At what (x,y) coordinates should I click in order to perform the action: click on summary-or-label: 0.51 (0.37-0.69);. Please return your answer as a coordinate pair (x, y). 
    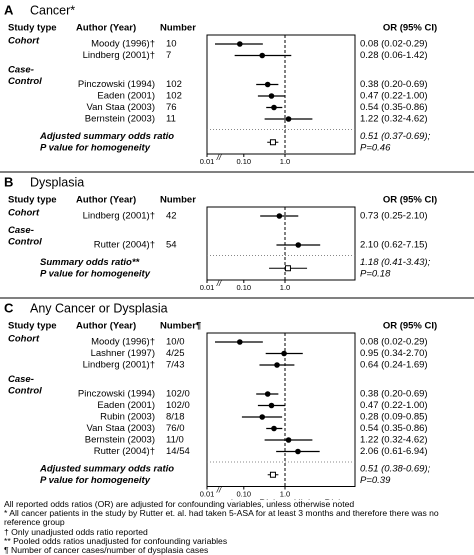
    Looking at the image, I should click on (395, 136).